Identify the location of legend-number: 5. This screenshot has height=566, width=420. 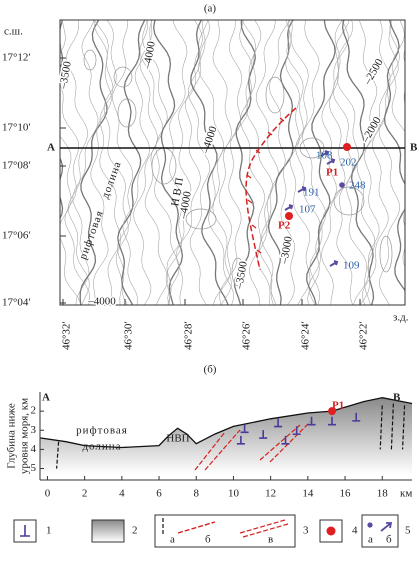
(408, 531).